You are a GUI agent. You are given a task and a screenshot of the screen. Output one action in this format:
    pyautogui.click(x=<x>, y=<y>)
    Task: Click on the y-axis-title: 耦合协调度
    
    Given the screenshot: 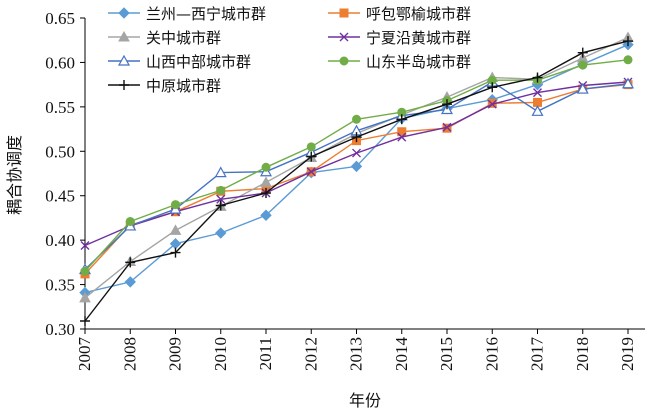 What is the action you would take?
    pyautogui.click(x=14, y=175)
    